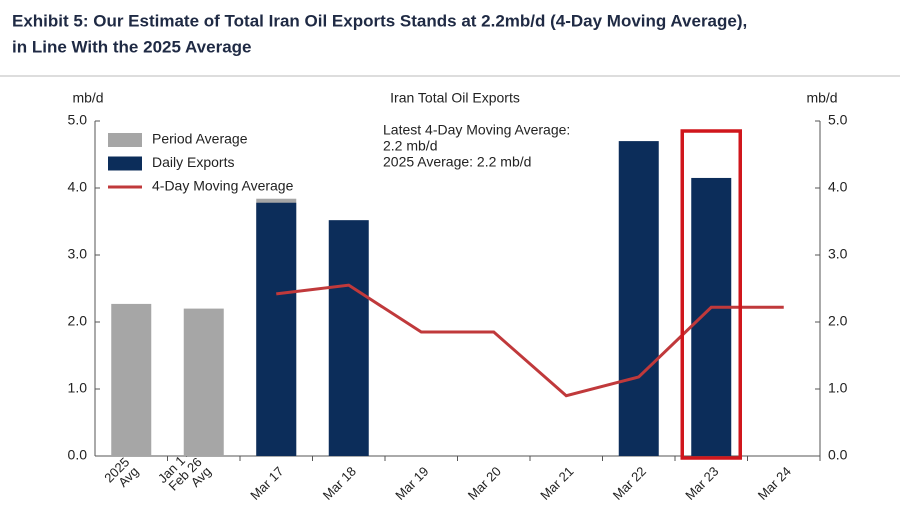  I want to click on y-tick-label: 0.0, so click(78, 455).